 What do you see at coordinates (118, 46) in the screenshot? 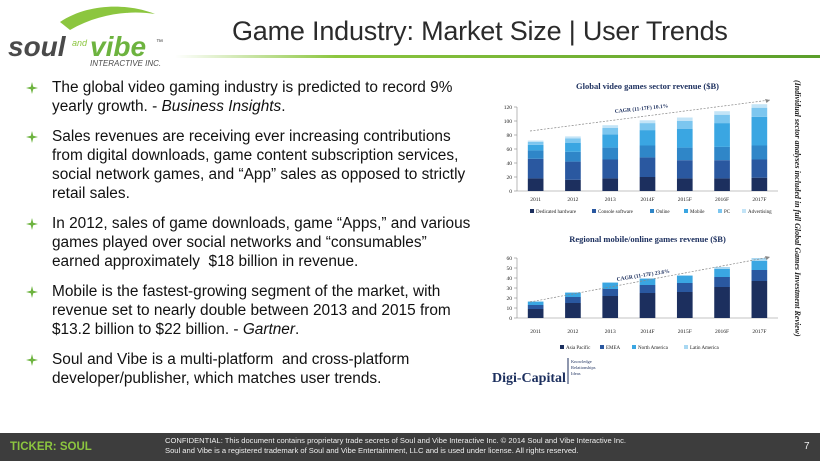
I see `logo-vibe: vibe` at bounding box center [118, 46].